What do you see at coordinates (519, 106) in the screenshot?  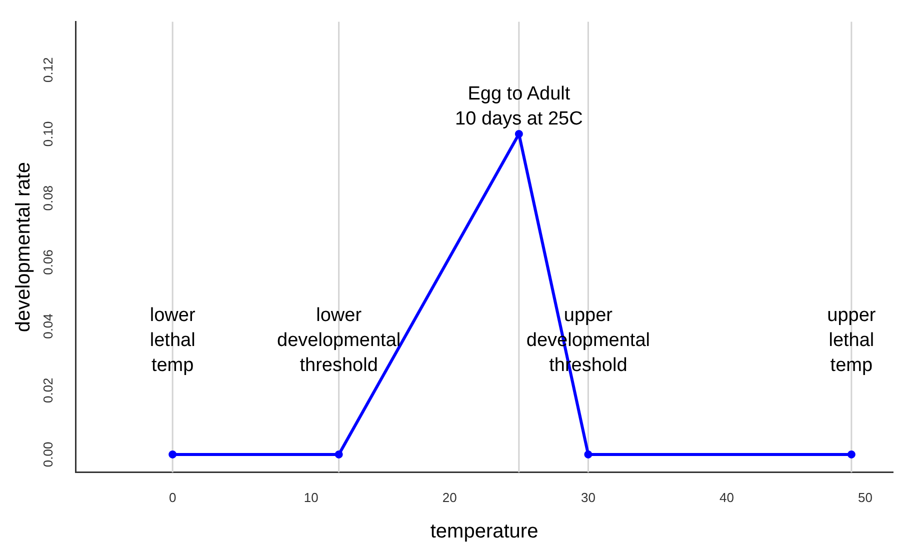 I see `annotation: Egg to Adult 10 days at 25C` at bounding box center [519, 106].